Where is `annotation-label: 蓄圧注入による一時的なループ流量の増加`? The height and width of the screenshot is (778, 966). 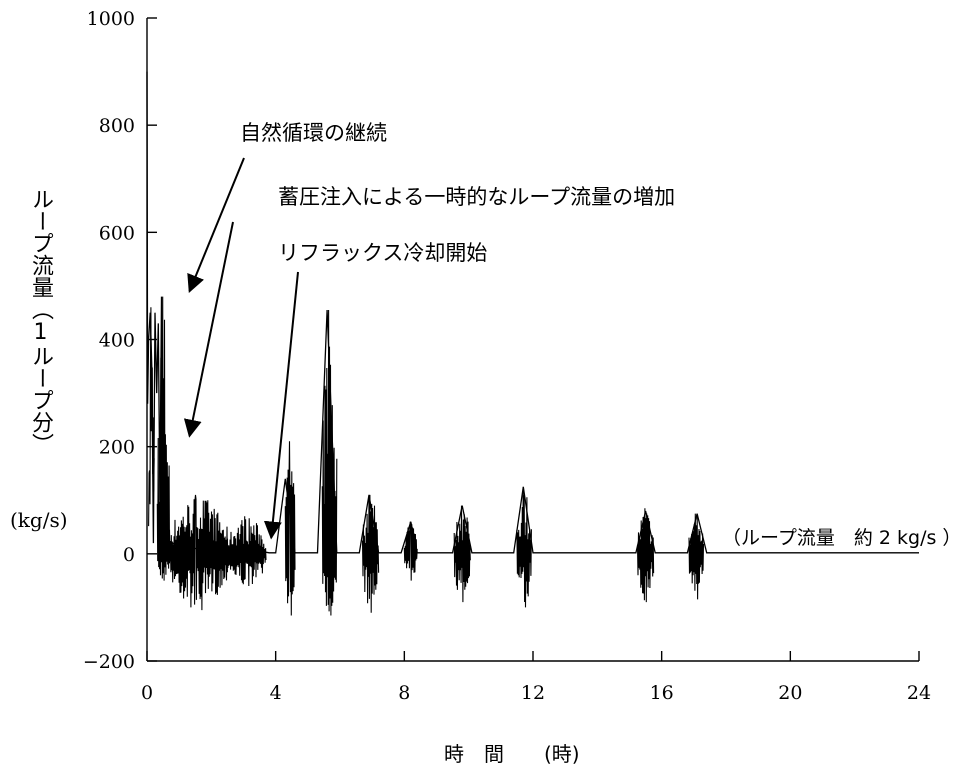
annotation-label: 蓄圧注入による一時的なループ流量の増加 is located at coordinates (476, 197).